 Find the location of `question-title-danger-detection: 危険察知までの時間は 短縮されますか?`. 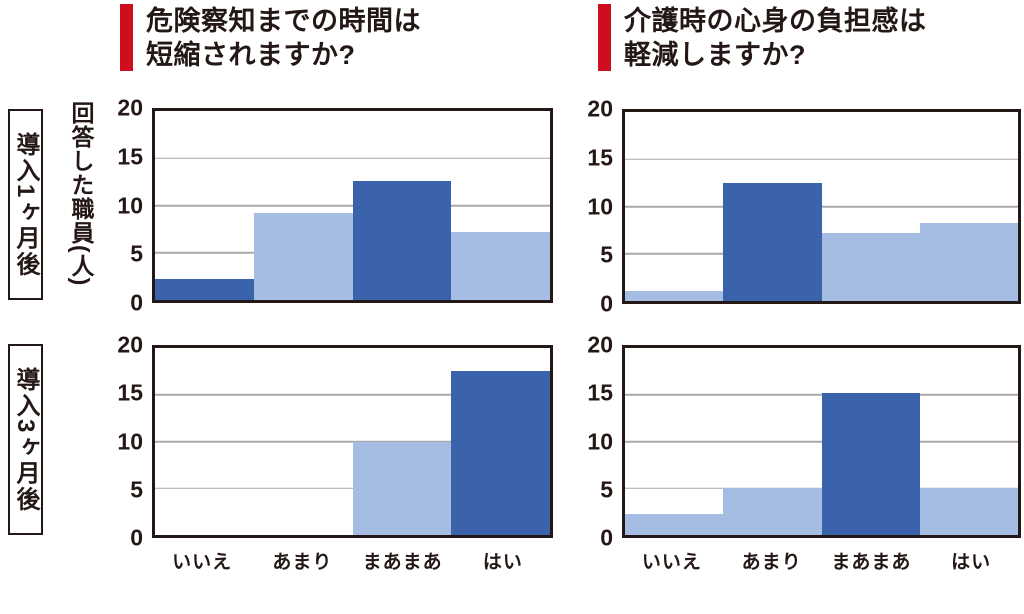

question-title-danger-detection: 危険察知までの時間は 短縮されますか? is located at coordinates (270, 38).